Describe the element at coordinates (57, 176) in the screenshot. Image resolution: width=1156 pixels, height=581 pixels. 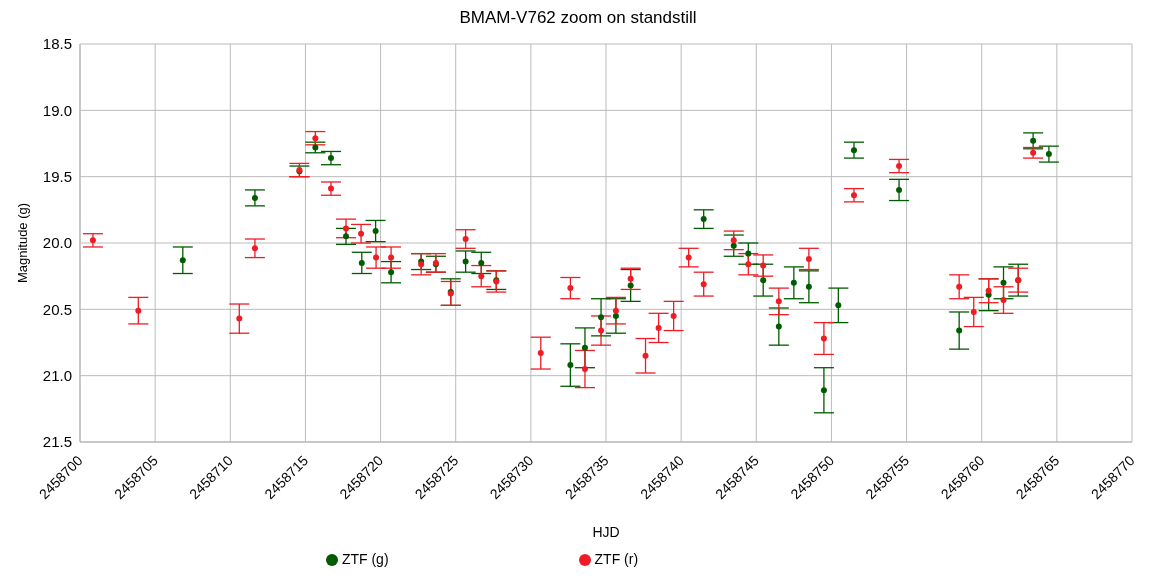
I see `y-tick-label: 19.5` at that location.